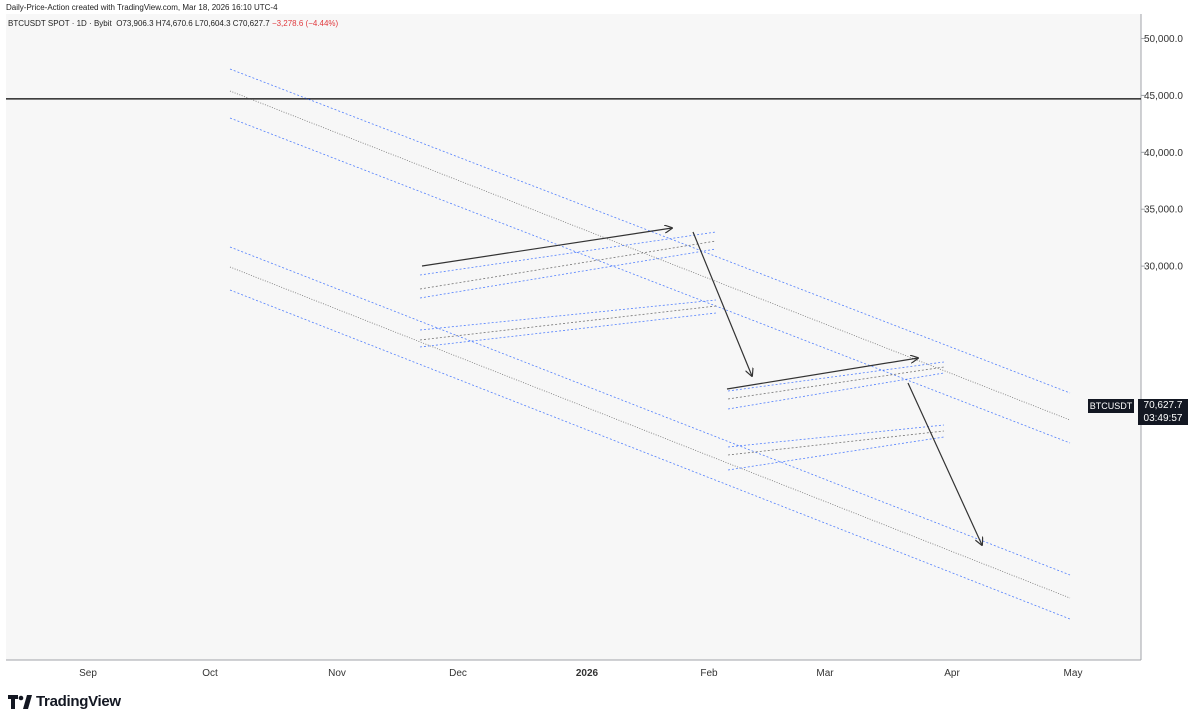 Image resolution: width=1200 pixels, height=720 pixels. Describe the element at coordinates (458, 673) in the screenshot. I see `time-tick-label: Dec` at that location.